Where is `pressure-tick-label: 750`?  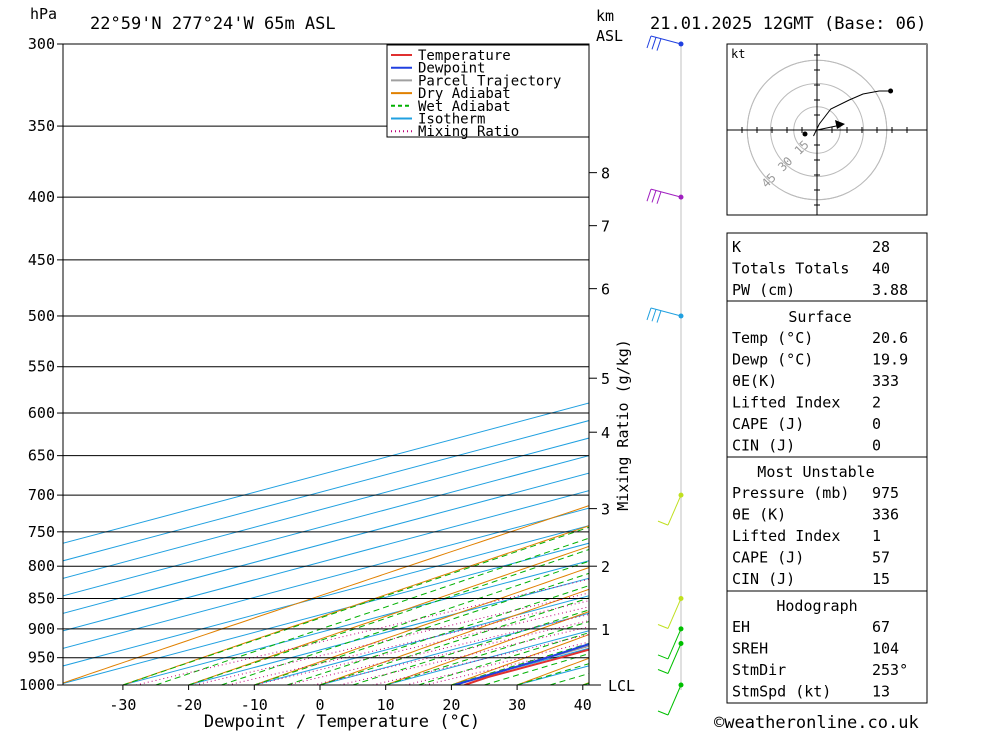
pressure-tick-label: 750 is located at coordinates (41, 532).